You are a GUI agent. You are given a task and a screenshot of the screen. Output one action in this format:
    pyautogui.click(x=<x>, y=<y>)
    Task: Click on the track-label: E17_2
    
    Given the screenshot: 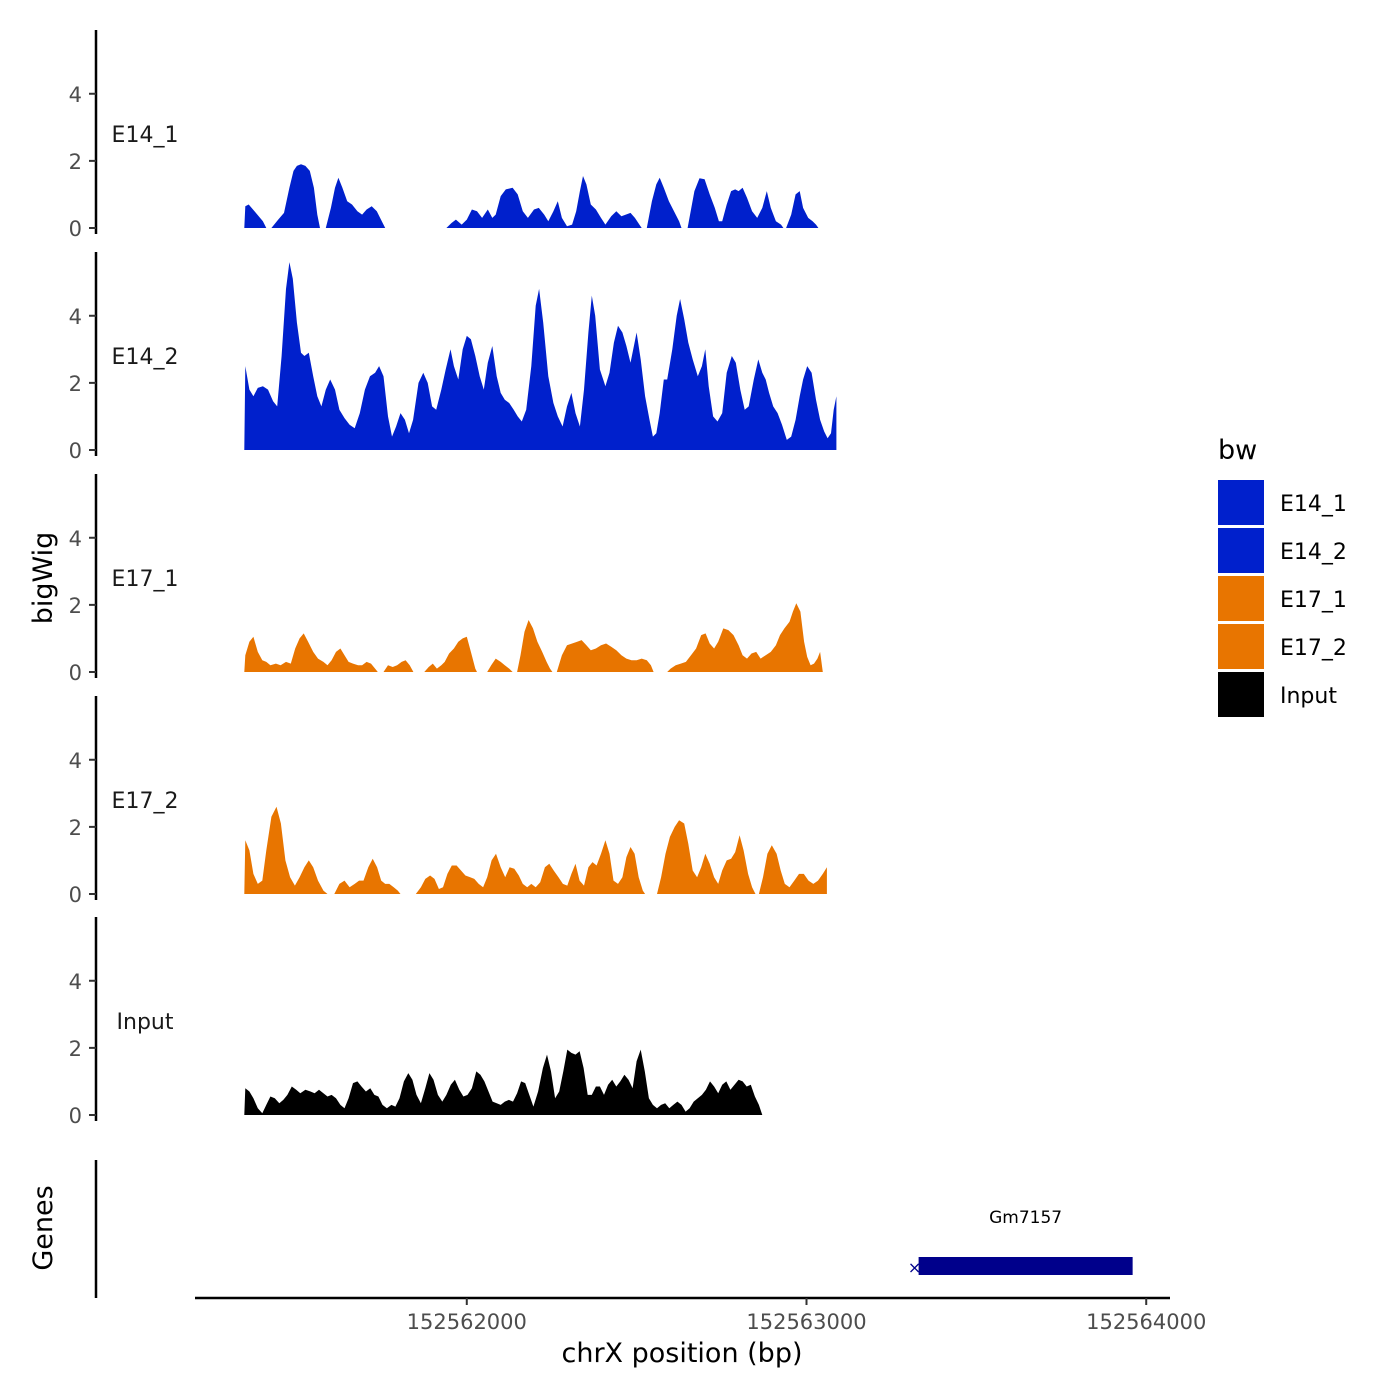 What is the action you would take?
    pyautogui.click(x=145, y=801)
    